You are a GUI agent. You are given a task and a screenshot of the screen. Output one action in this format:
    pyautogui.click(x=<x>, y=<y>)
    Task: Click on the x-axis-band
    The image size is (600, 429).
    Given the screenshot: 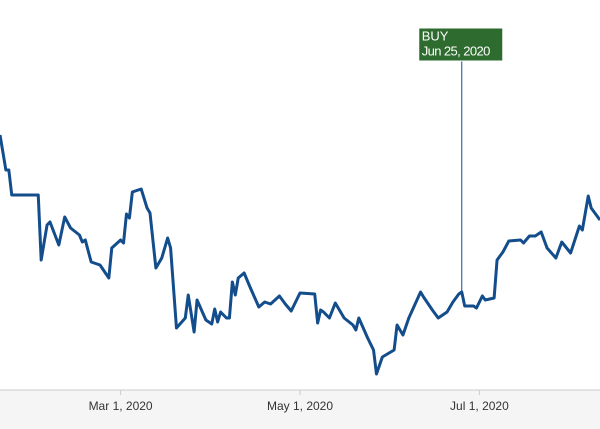 What is the action you would take?
    pyautogui.click(x=300, y=409)
    